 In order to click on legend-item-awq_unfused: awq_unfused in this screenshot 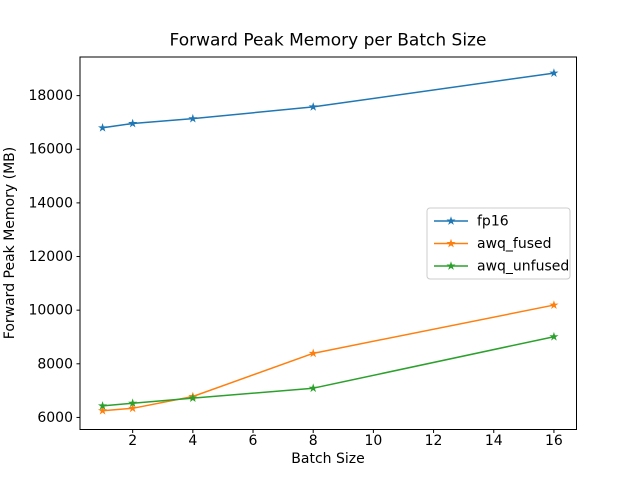, I will do `click(501, 266)`.